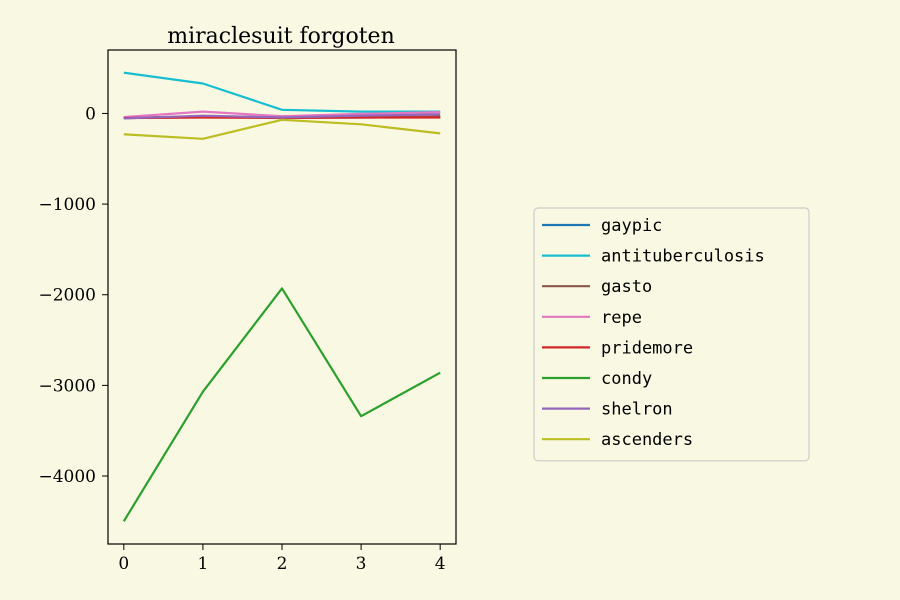  Describe the element at coordinates (440, 564) in the screenshot. I see `x-tick-label: 4` at that location.